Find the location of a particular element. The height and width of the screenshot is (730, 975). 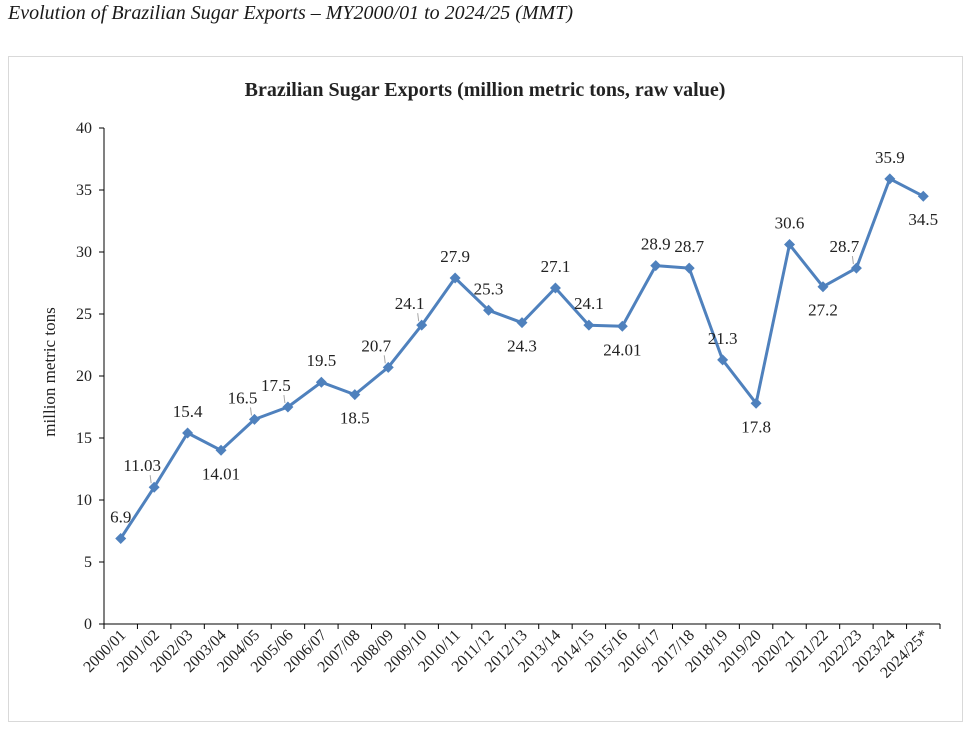

data-label: 27.9 is located at coordinates (455, 256).